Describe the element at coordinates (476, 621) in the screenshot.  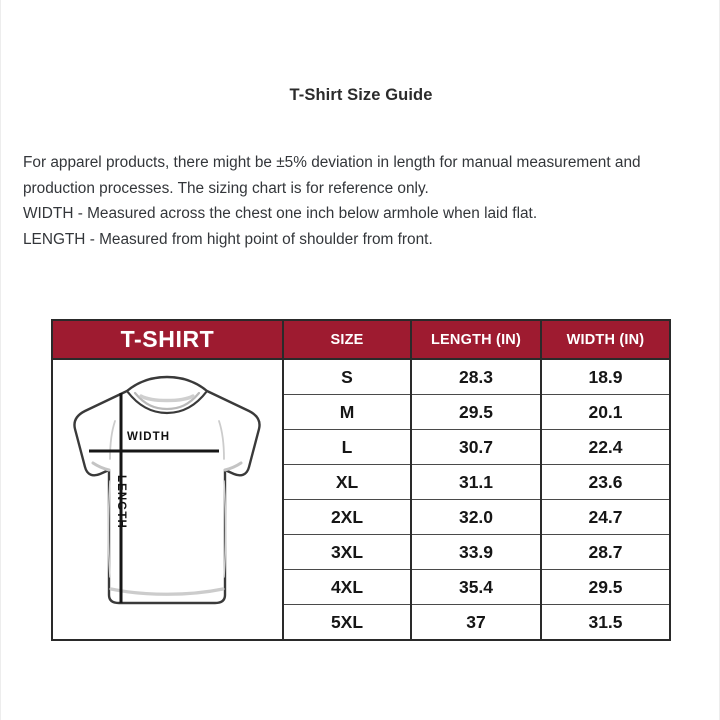
I see `cell-length: 37` at that location.